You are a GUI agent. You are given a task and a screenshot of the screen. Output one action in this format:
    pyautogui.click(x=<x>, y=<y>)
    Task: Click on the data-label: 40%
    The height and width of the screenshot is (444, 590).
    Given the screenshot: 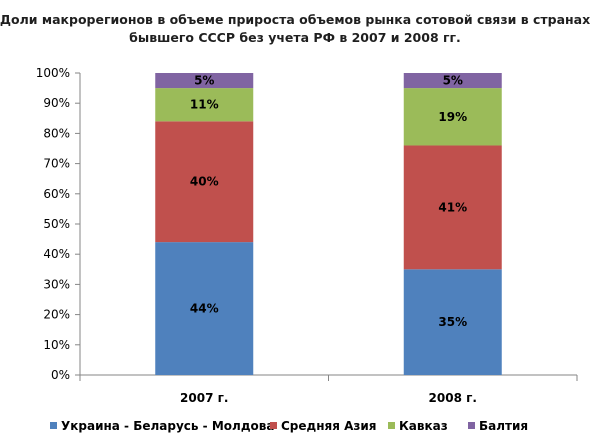 What is the action you would take?
    pyautogui.click(x=204, y=182)
    